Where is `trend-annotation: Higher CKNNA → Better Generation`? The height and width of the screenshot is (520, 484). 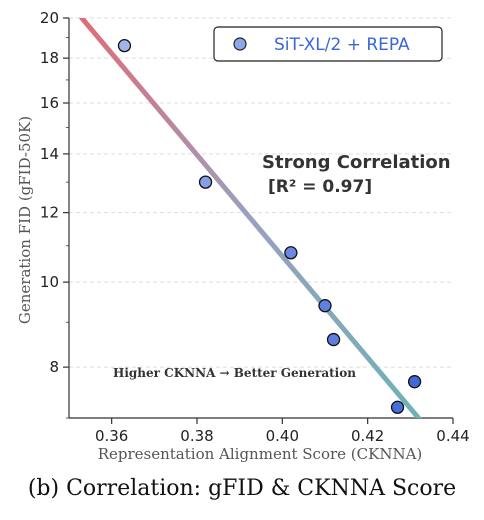
trend-annotation: Higher CKNNA → Better Generation is located at coordinates (234, 373).